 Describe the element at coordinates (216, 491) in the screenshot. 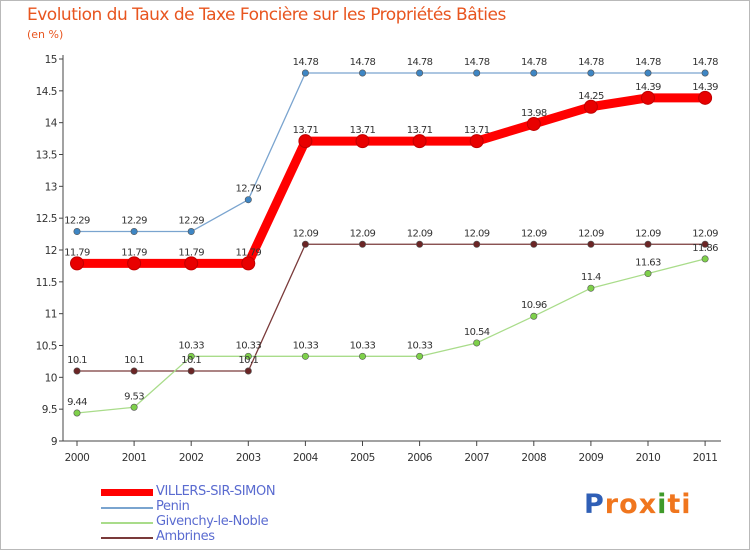

I see `legend-label-villers-sir-simon: VILLERS-SIR-SIMON` at that location.